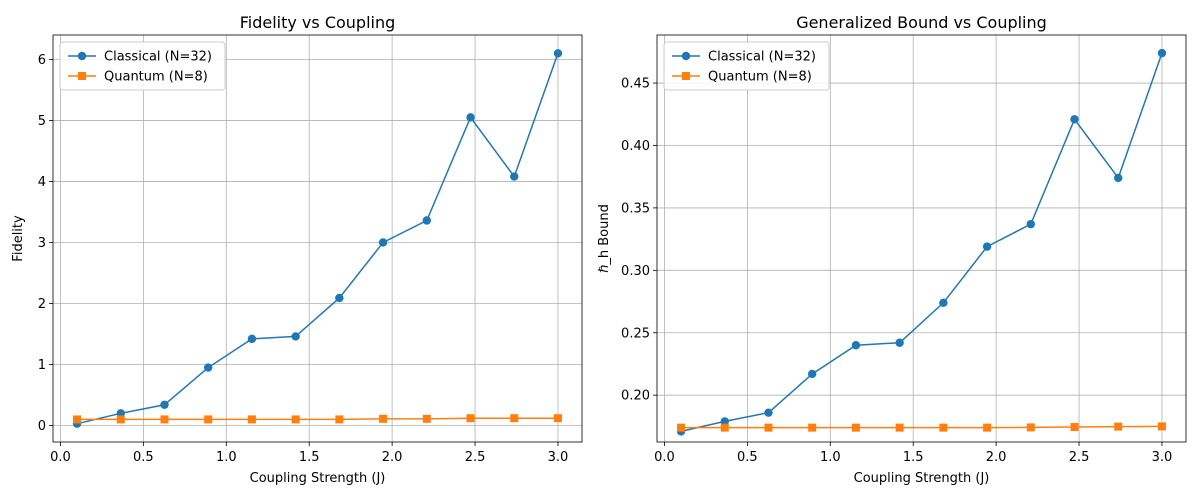  I want to click on y-tick-label: 4, so click(42, 182).